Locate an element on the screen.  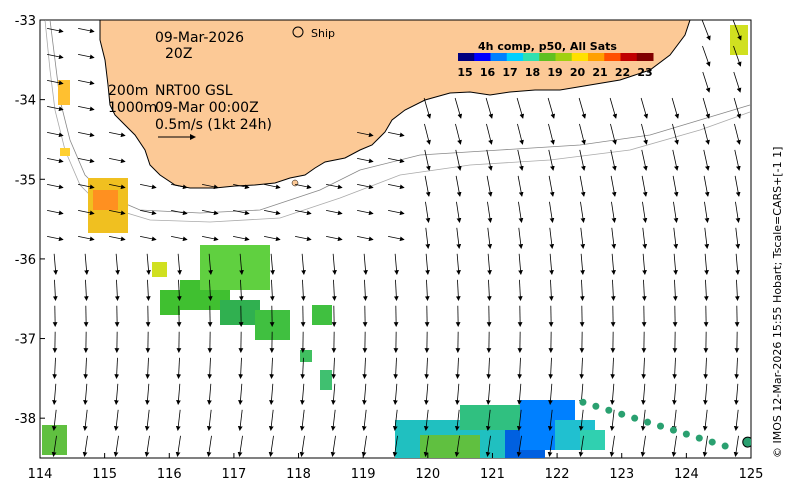
y-axis: -33 -34 -35 -36 -37 -38 is located at coordinates (30, 220).